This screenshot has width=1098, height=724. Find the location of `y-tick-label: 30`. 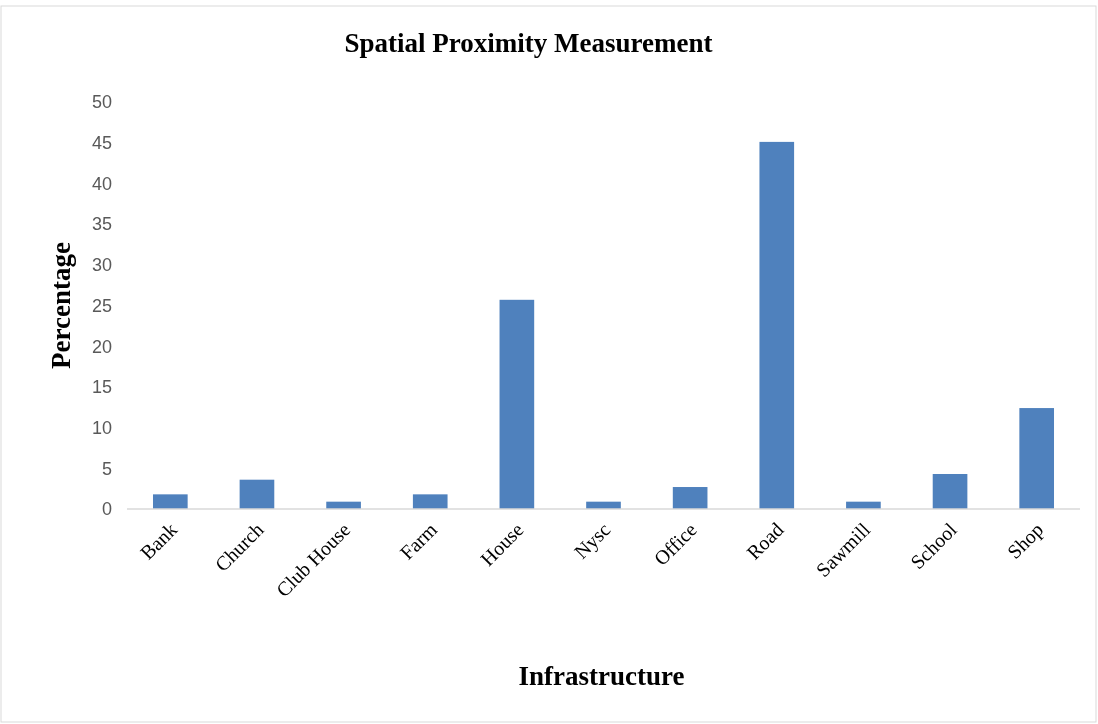

y-tick-label: 30 is located at coordinates (101, 265).